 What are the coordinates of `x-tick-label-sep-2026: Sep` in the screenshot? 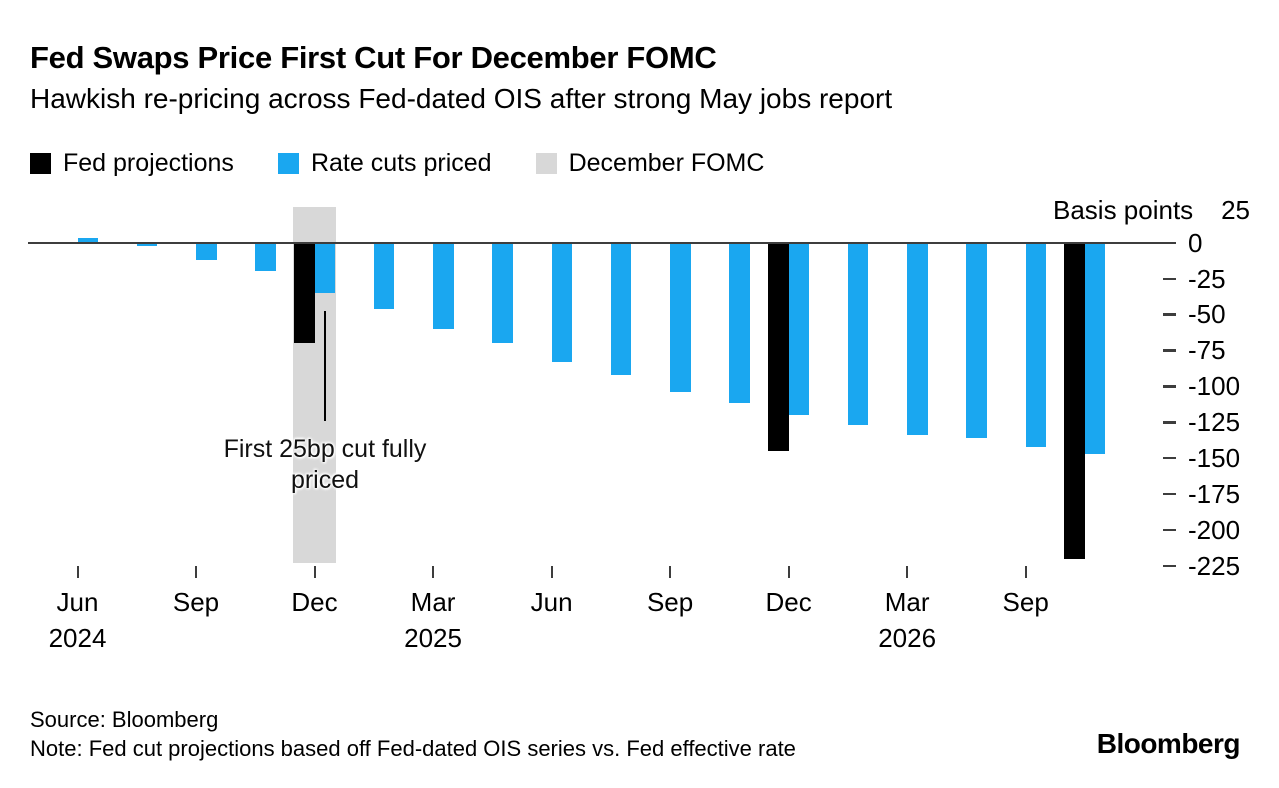 It's located at (1025, 602).